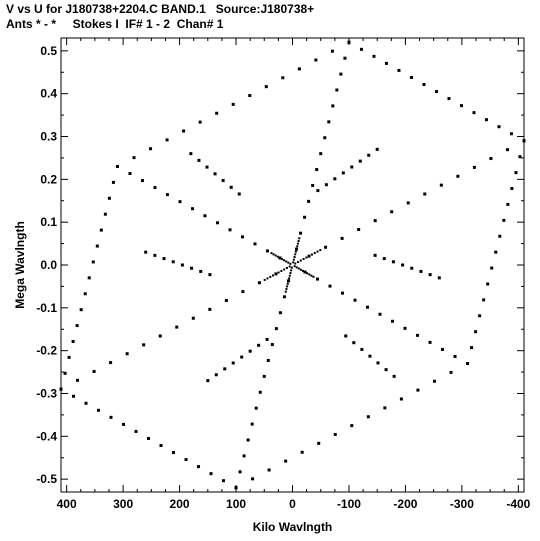  What do you see at coordinates (236, 504) in the screenshot?
I see `x-tick-label: 100` at bounding box center [236, 504].